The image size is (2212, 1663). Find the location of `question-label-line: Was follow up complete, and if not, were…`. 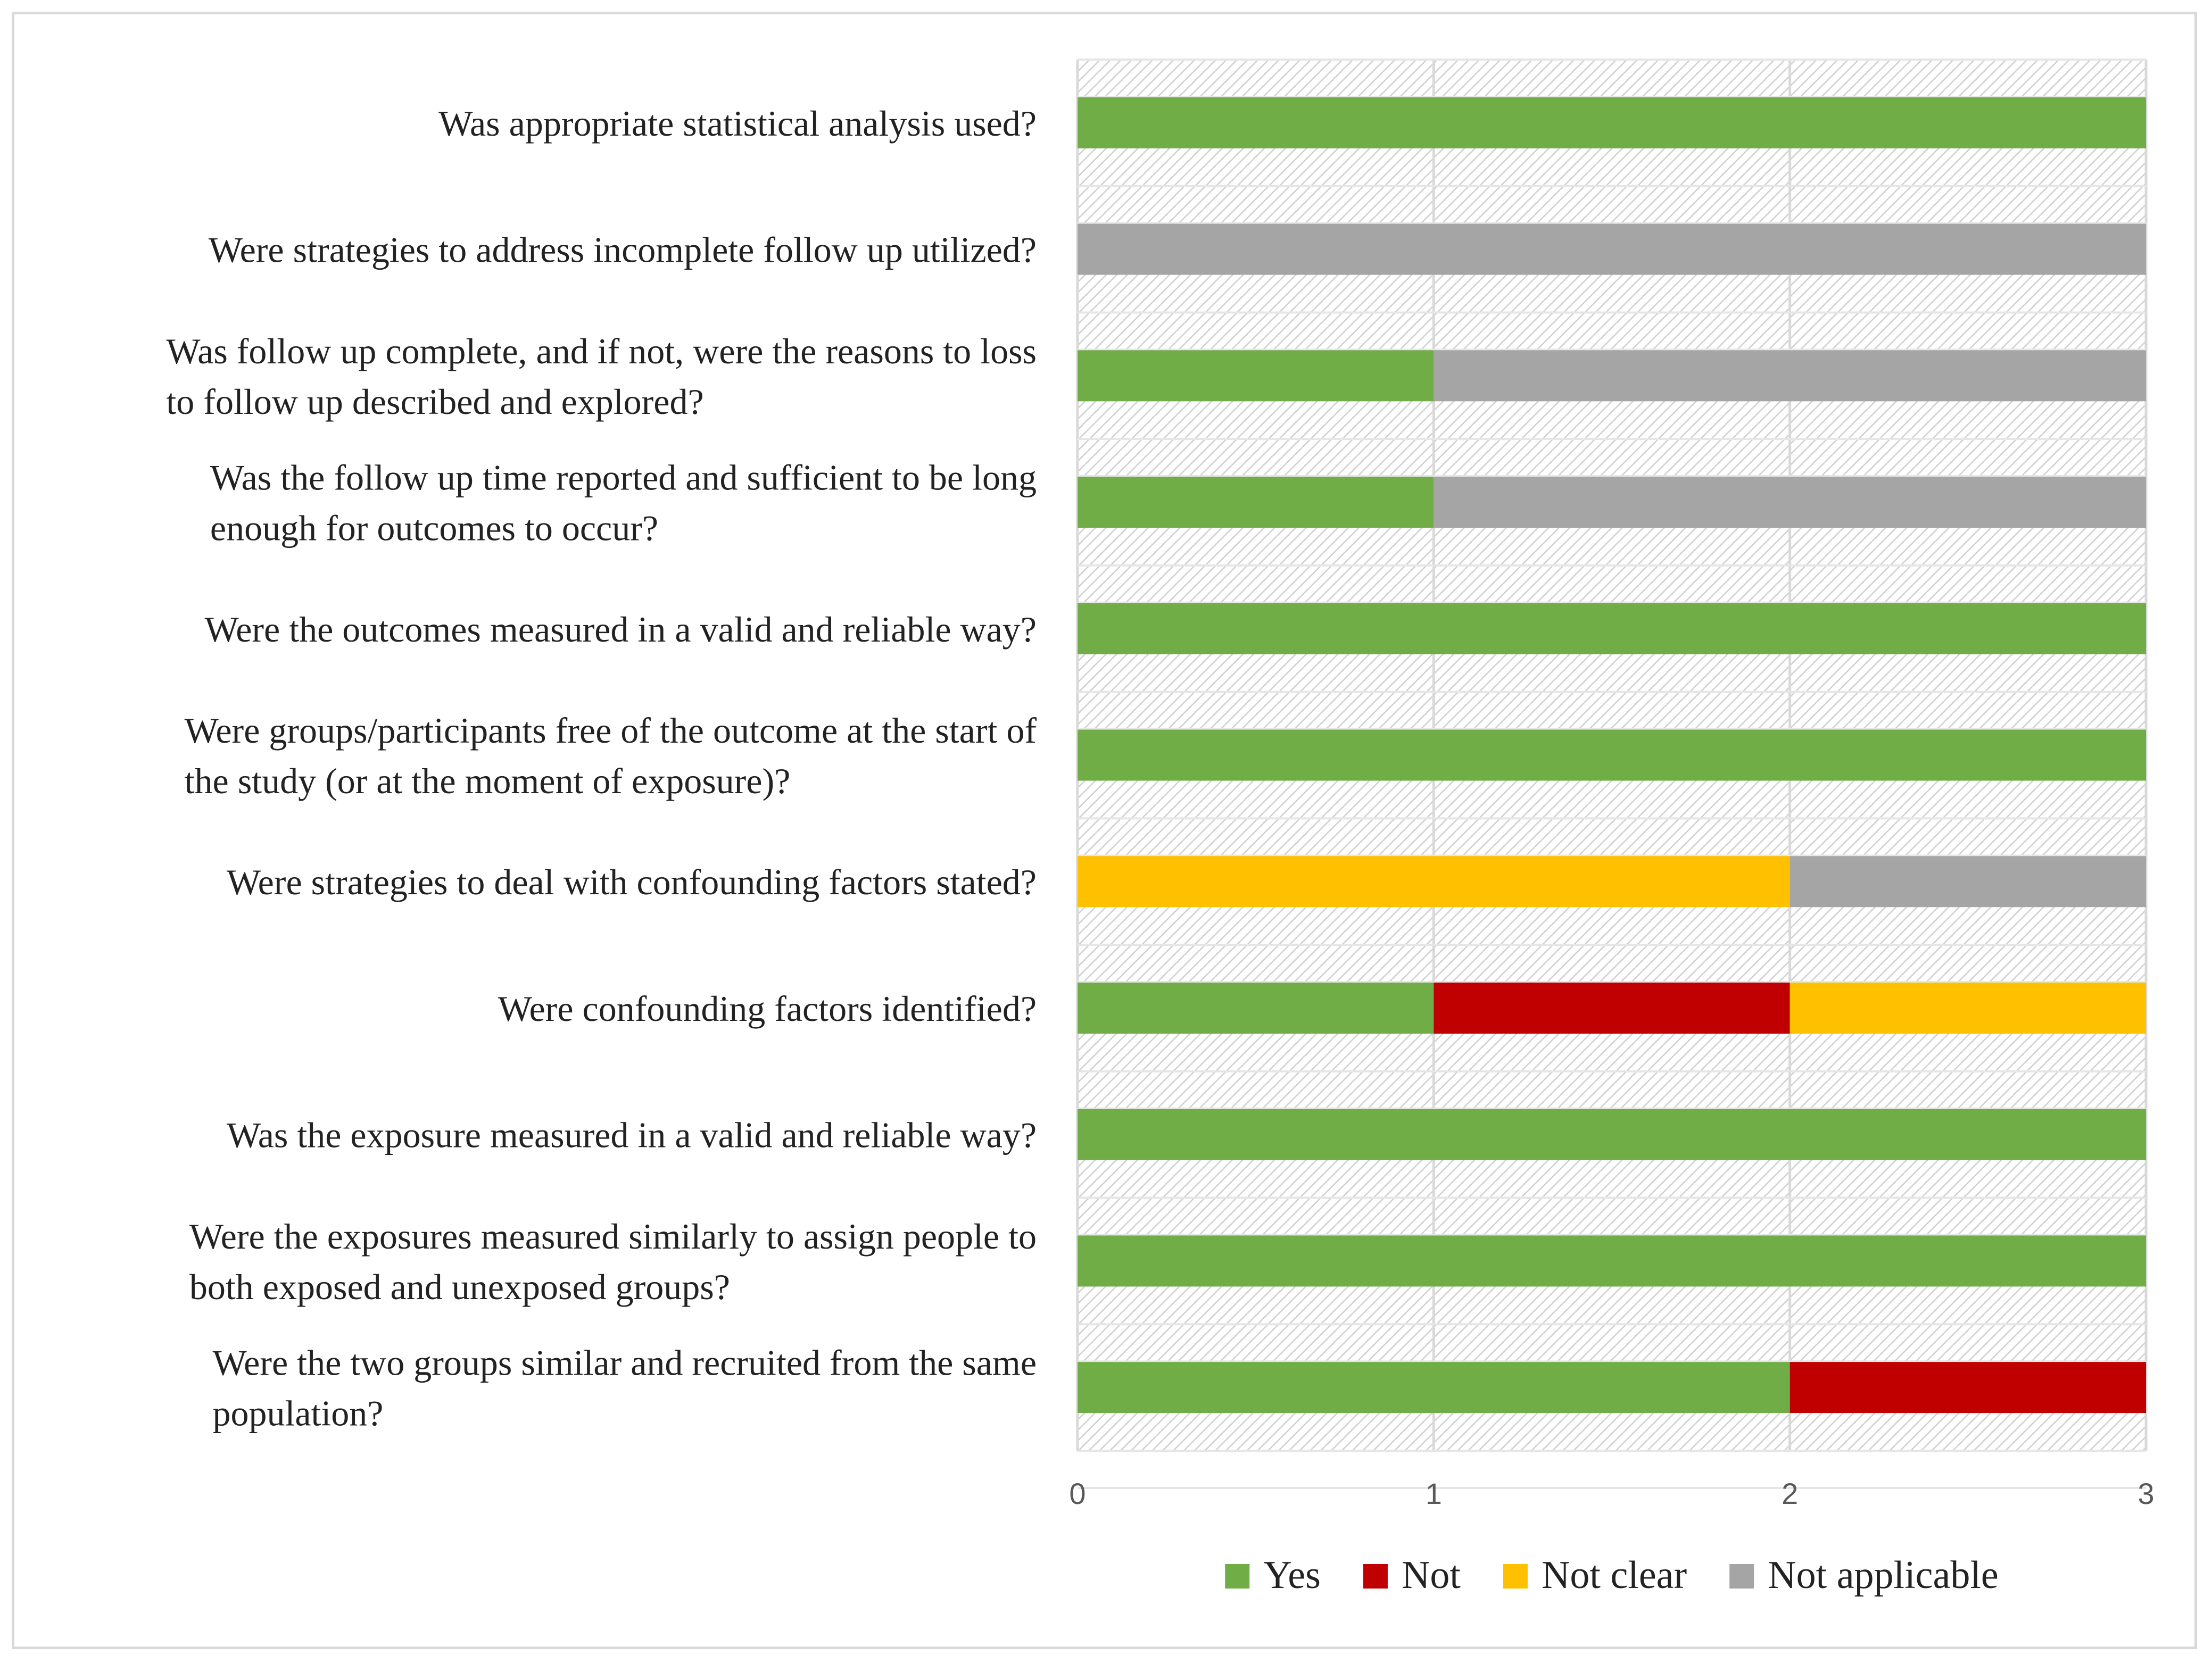

question-label-line: Was follow up complete, and if not, were… is located at coordinates (601, 351).